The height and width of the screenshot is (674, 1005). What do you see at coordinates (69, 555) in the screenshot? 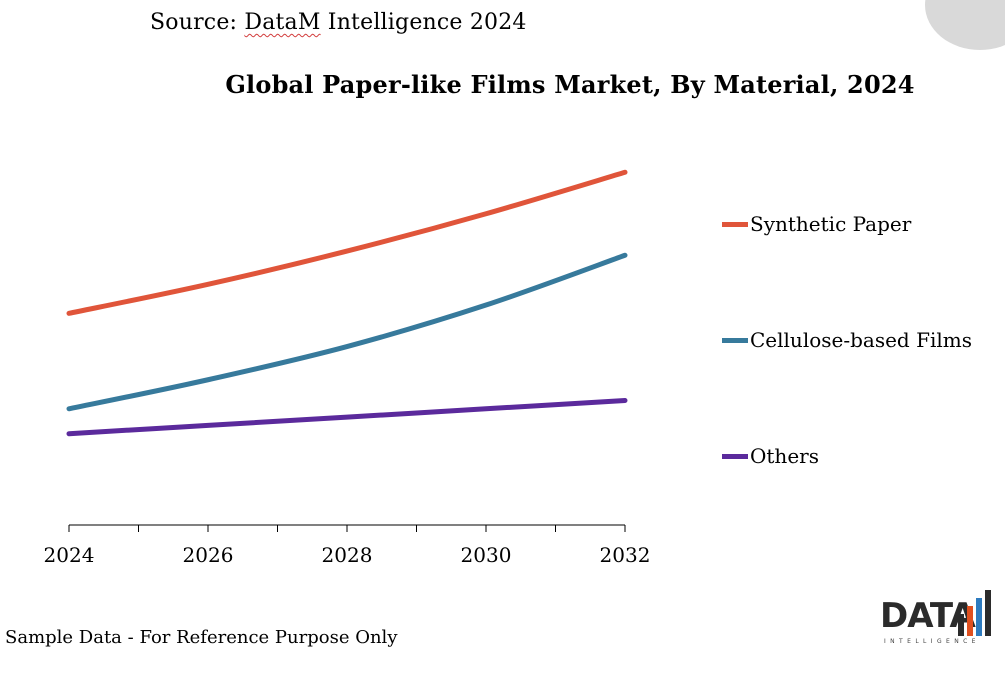
I see `x-tick-label: 2024` at bounding box center [69, 555].